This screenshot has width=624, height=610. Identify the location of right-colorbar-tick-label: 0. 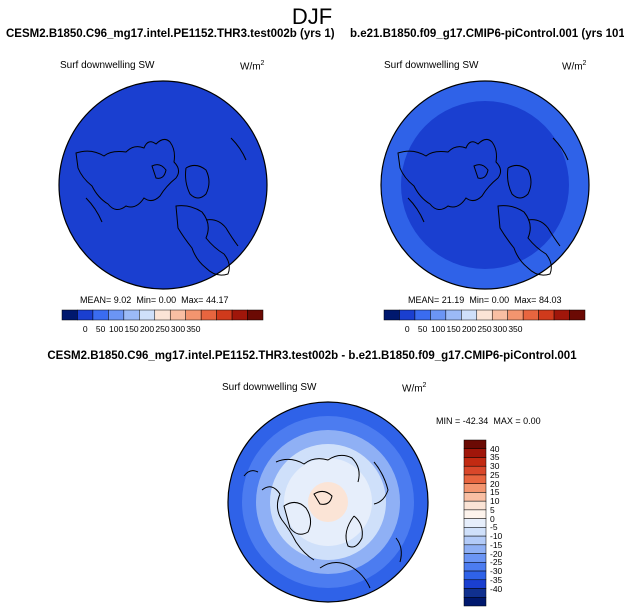
(407, 329).